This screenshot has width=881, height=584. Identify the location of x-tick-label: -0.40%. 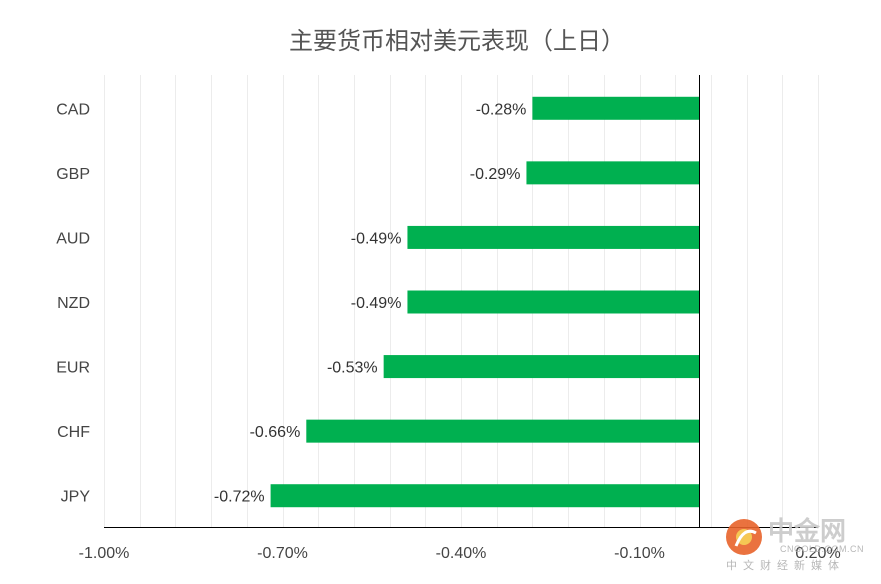
(461, 553).